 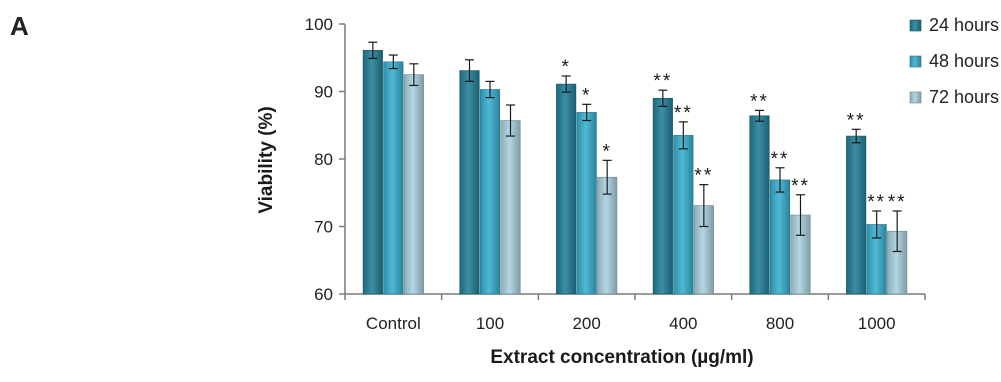 What do you see at coordinates (372, 172) in the screenshot?
I see `bar-24-hours-Control` at bounding box center [372, 172].